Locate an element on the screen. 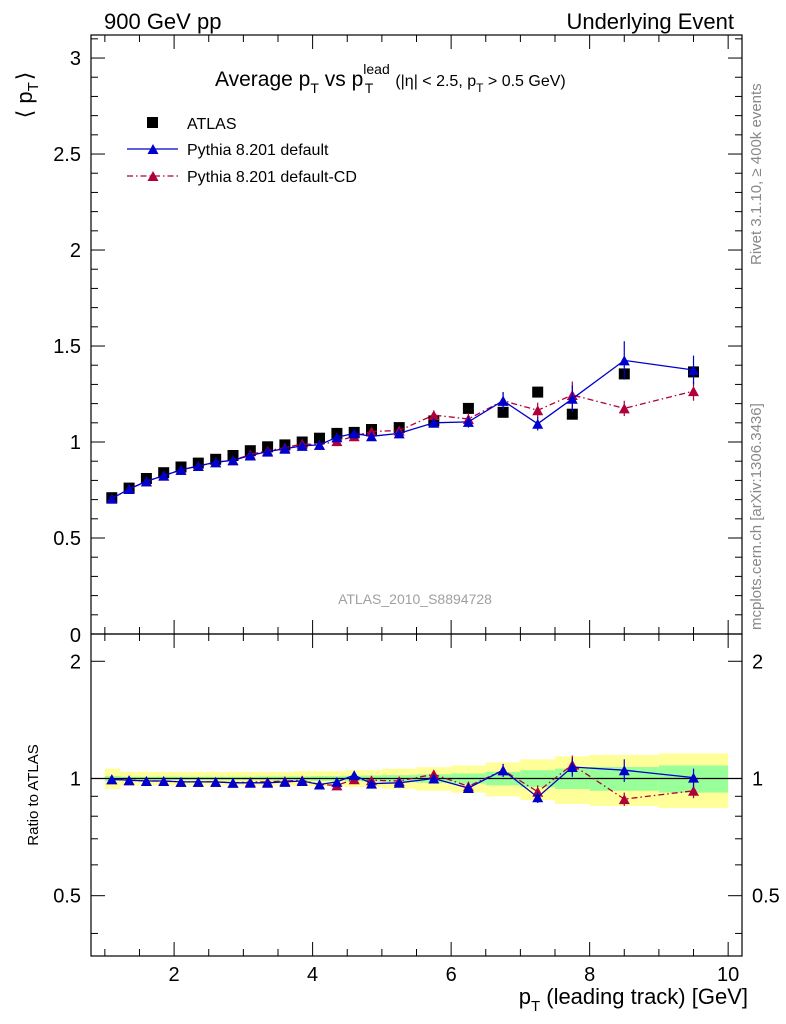  main-ylabel-open: ⟨ p is located at coordinates (24, 104).